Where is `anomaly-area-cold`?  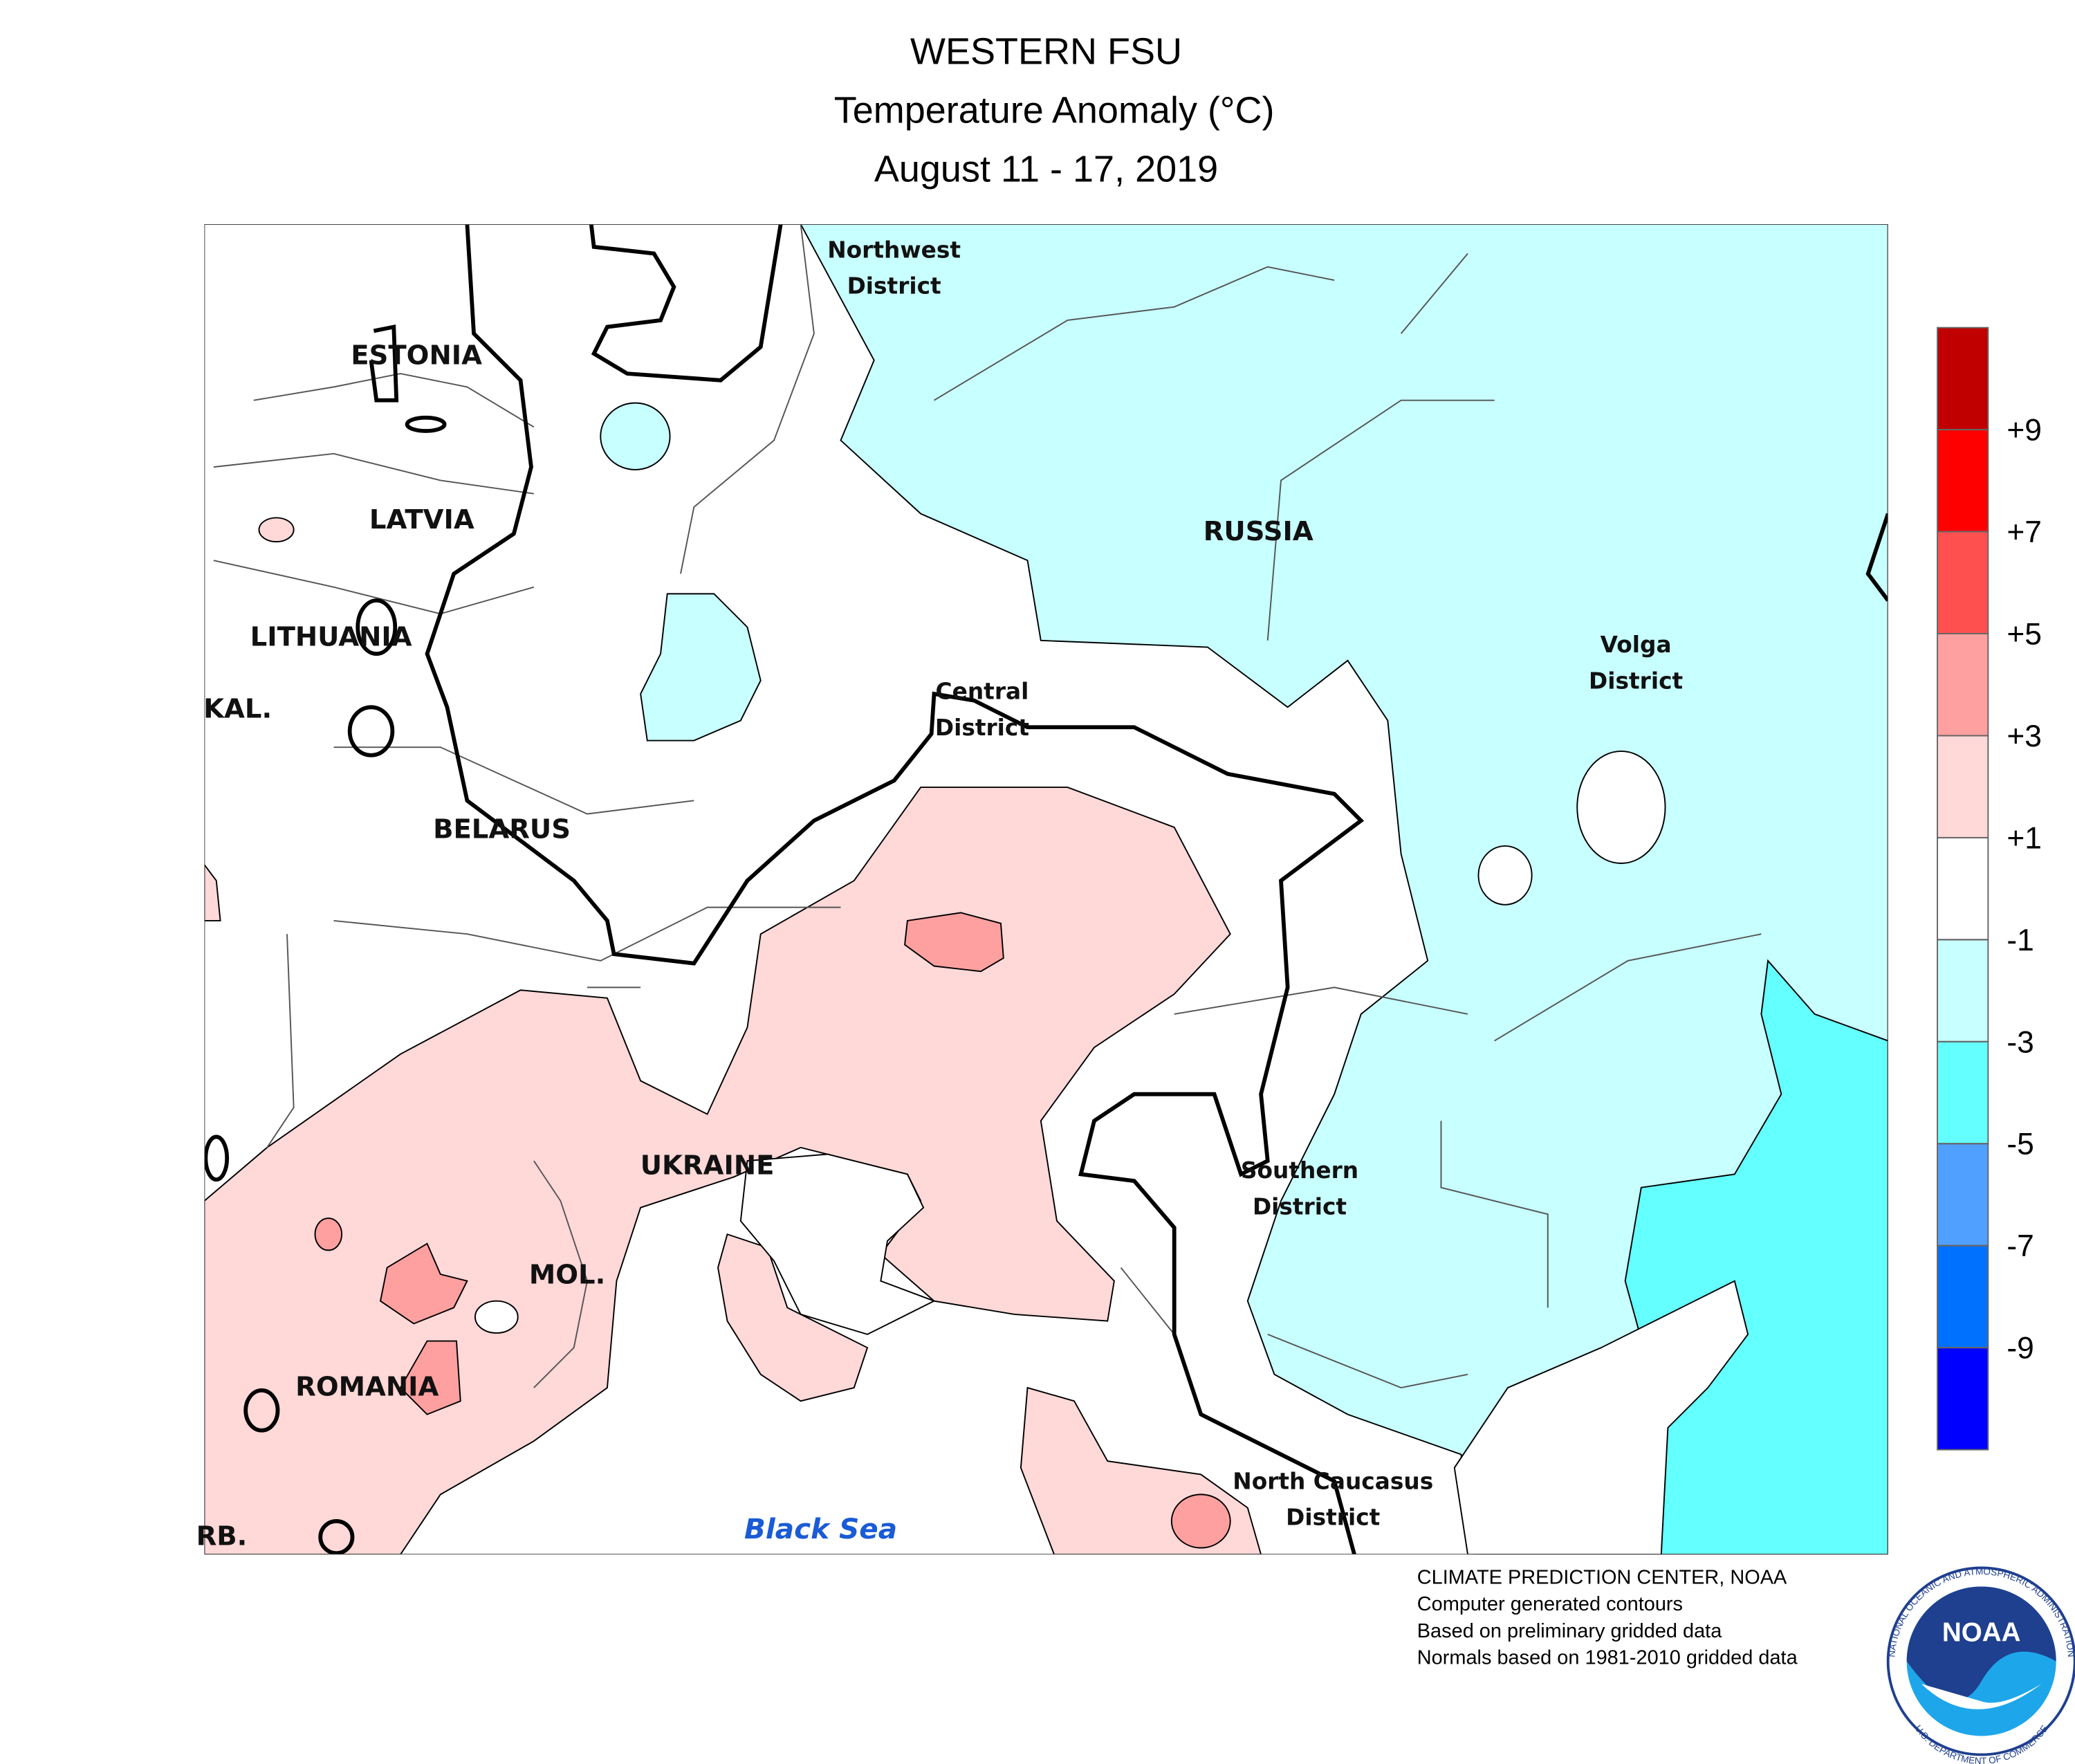 anomaly-area-cold is located at coordinates (1756, 1257).